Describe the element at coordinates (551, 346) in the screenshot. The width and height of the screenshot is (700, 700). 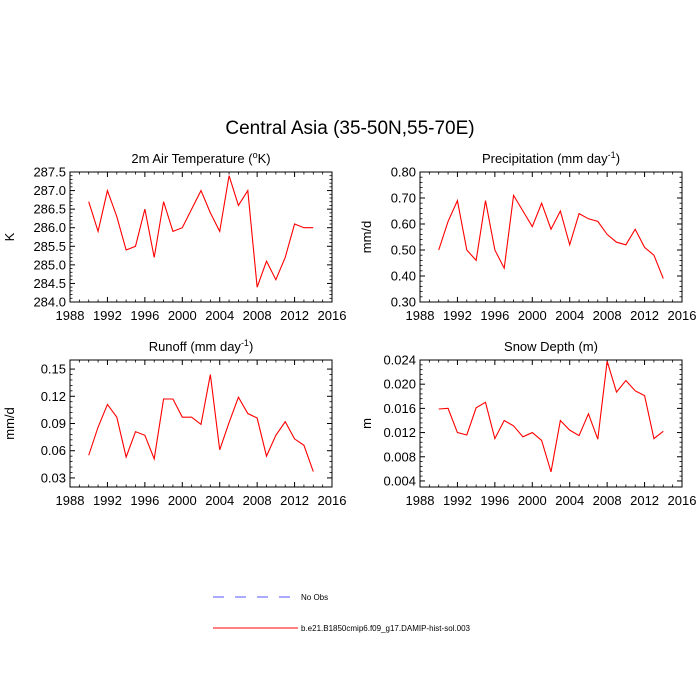
I see `panel-title: Snow Depth (m)` at that location.